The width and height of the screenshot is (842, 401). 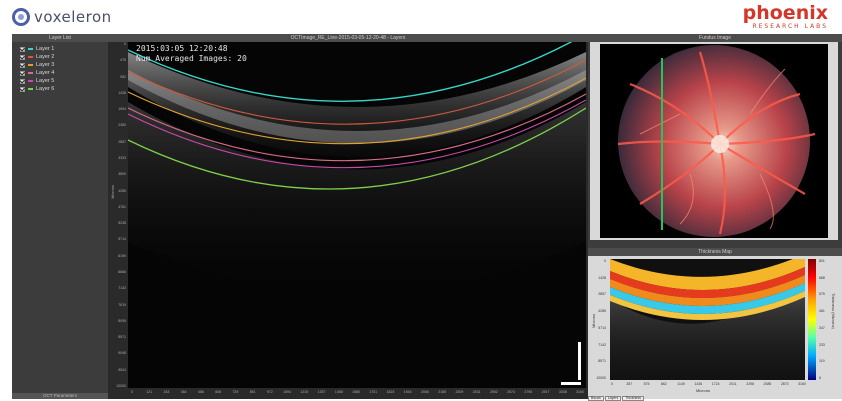 I want to click on layer-6-line, so click(x=357, y=148).